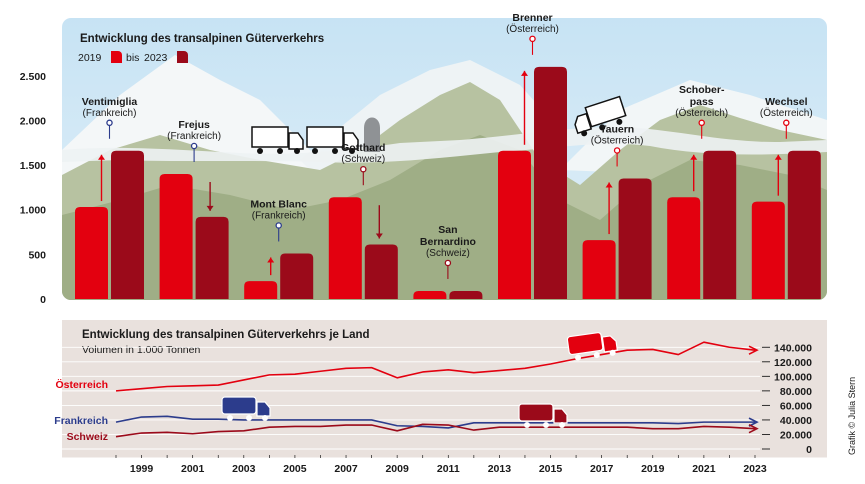 Image resolution: width=865 pixels, height=484 pixels. What do you see at coordinates (278, 204) in the screenshot?
I see `pass-name-label: Mont Blanc` at bounding box center [278, 204].